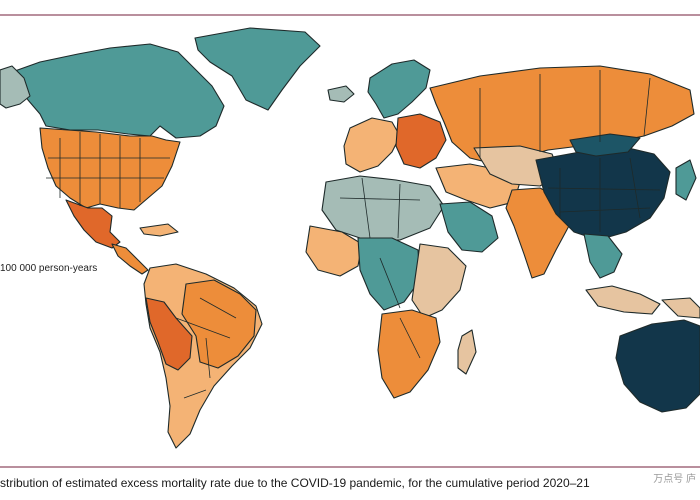 The width and height of the screenshot is (700, 500). What do you see at coordinates (603, 256) in the screenshot?
I see `region-southeast-asia` at bounding box center [603, 256].